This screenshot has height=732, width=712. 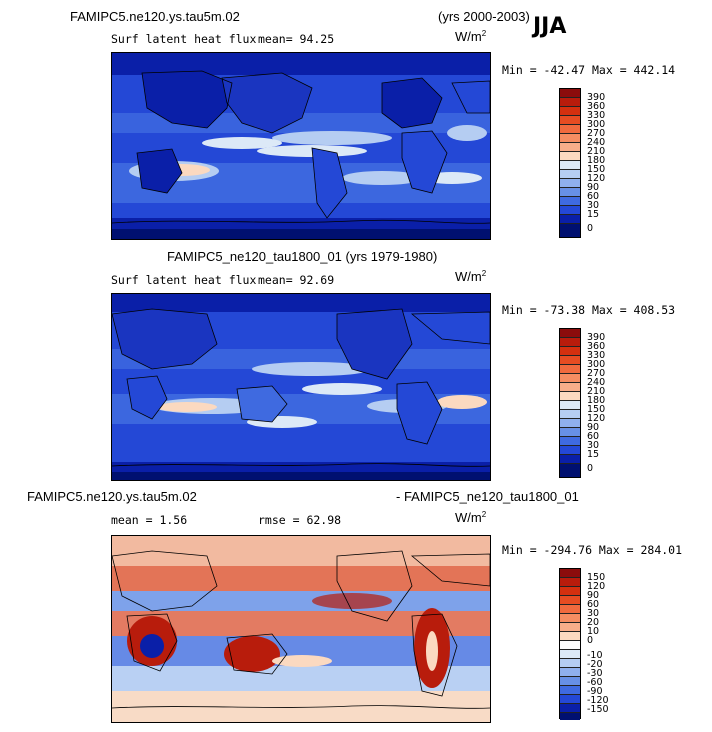 I want to click on panel3-mean: mean = 1.56, so click(x=149, y=520).